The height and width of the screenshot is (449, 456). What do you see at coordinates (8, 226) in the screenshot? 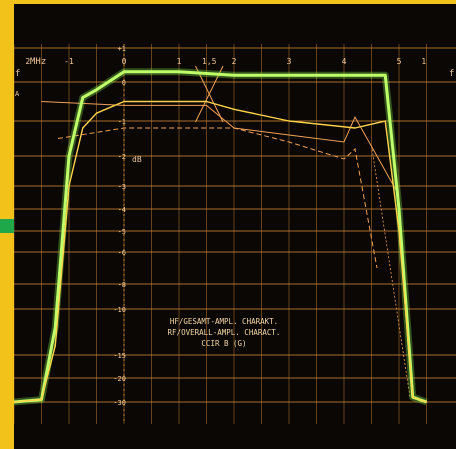
I see `green-marker-tab` at bounding box center [8, 226].